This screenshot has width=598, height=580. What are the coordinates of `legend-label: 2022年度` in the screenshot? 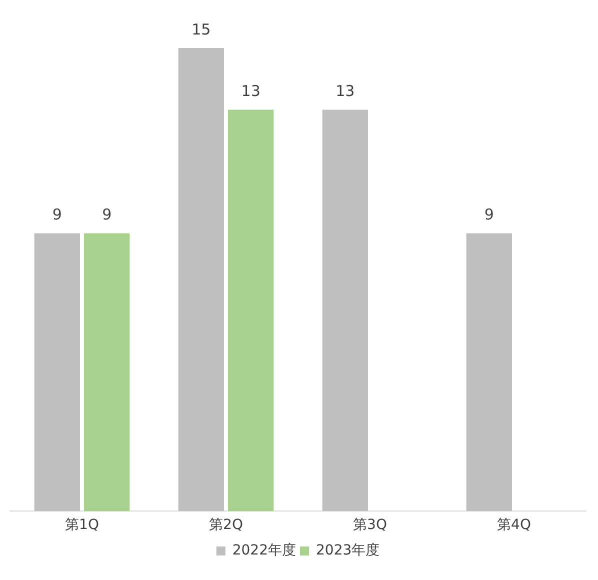 It's located at (264, 550).